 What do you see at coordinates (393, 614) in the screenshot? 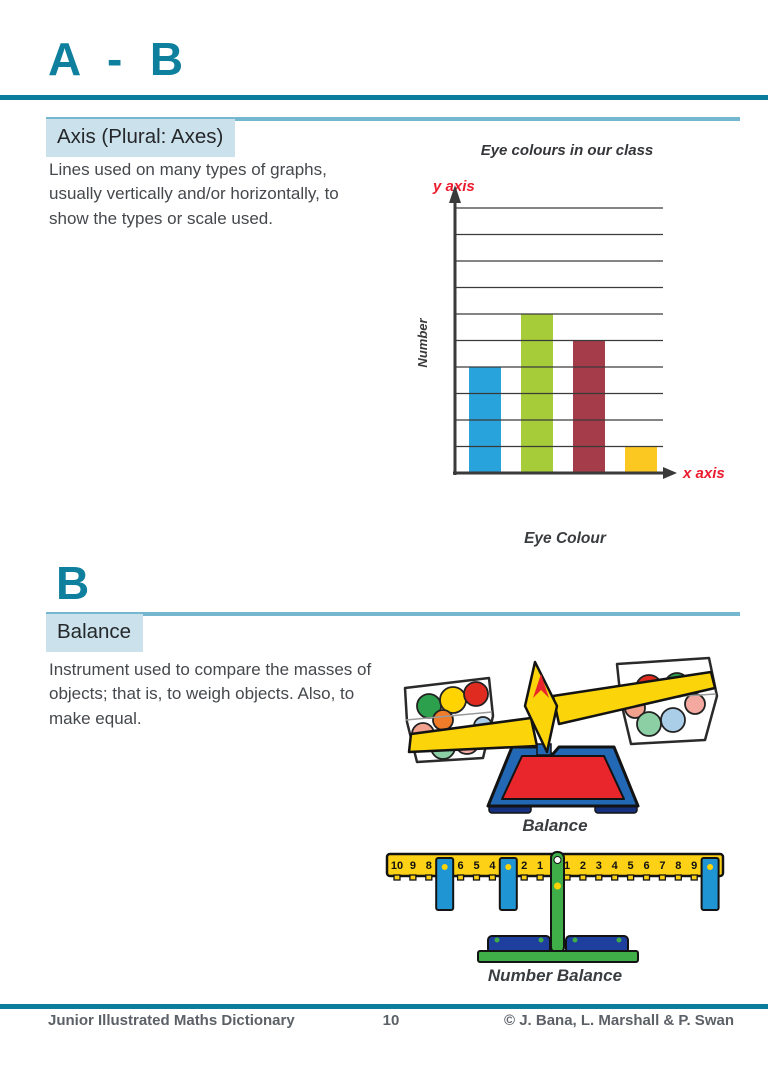
I see `balance-section-divider` at bounding box center [393, 614].